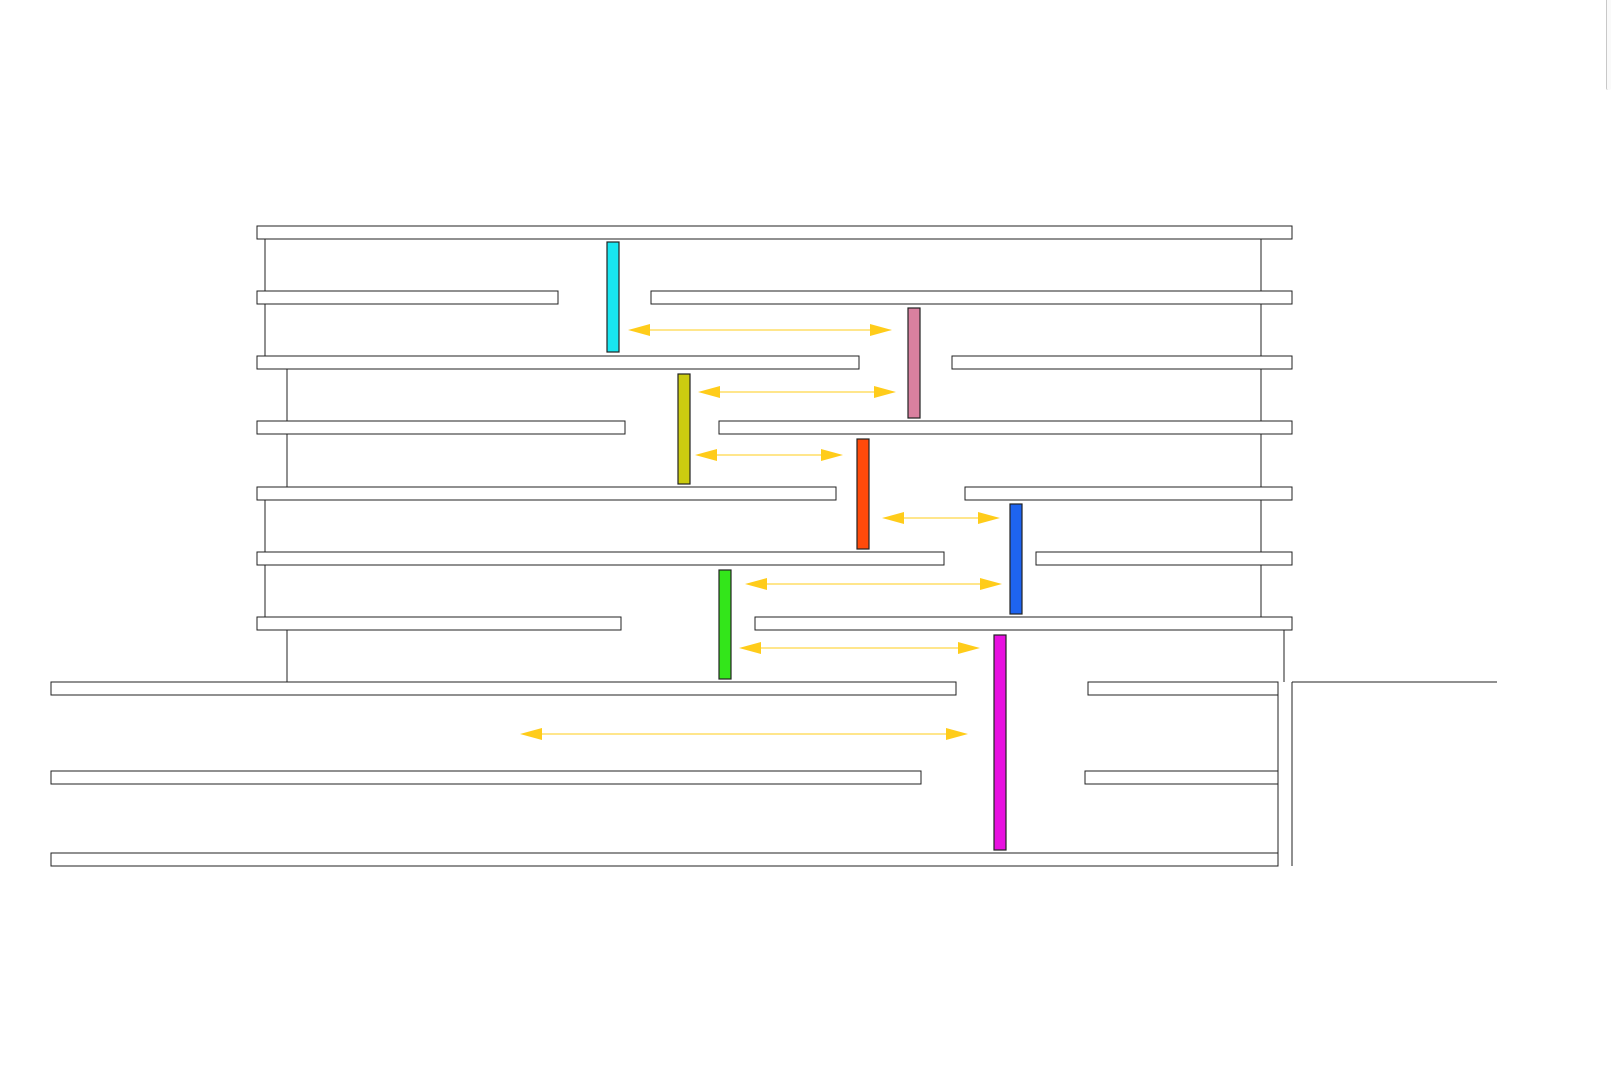  Describe the element at coordinates (914, 363) in the screenshot. I see `pink-slider` at that location.